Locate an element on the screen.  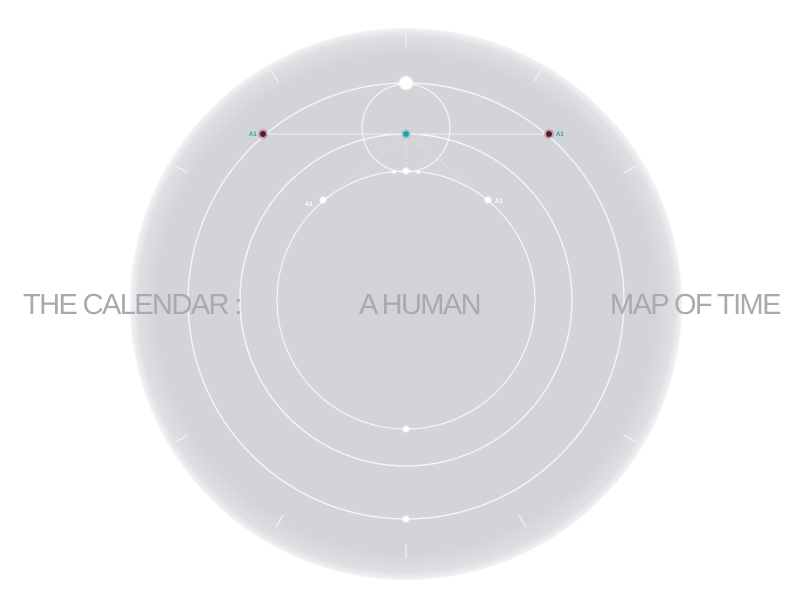
colored-nodes is located at coordinates (406, 134).